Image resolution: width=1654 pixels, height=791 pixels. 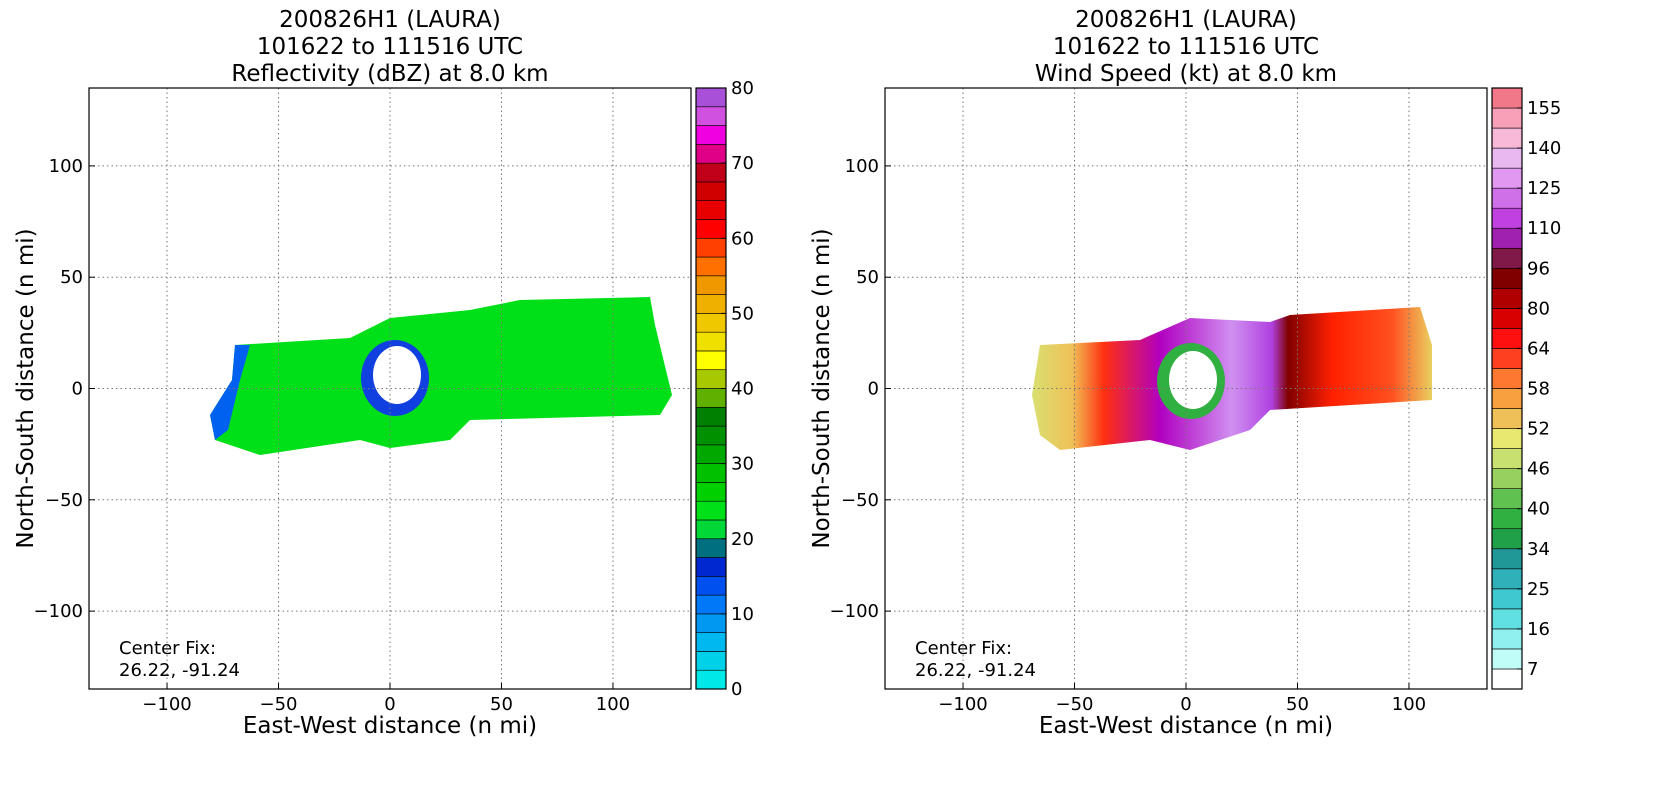 What do you see at coordinates (1538, 629) in the screenshot?
I see `colorbar-tick-label: 16` at bounding box center [1538, 629].